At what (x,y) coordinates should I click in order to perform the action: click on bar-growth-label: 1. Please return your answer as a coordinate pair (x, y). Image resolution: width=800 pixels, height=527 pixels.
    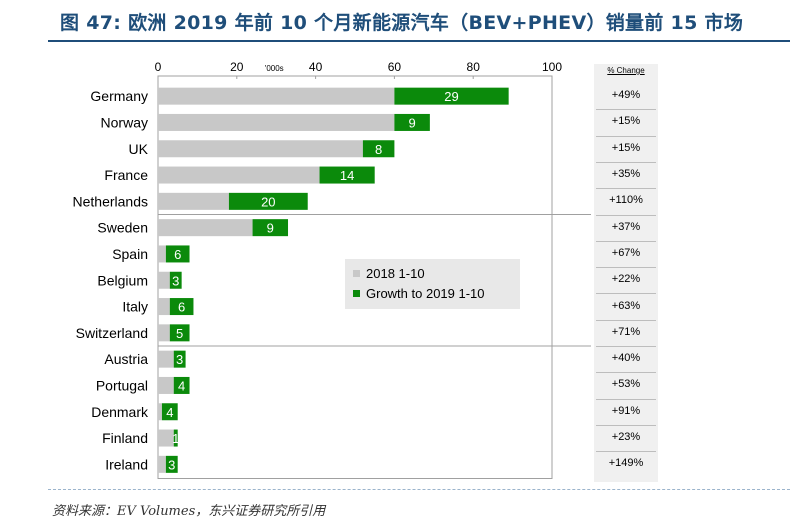
    Looking at the image, I should click on (175, 438).